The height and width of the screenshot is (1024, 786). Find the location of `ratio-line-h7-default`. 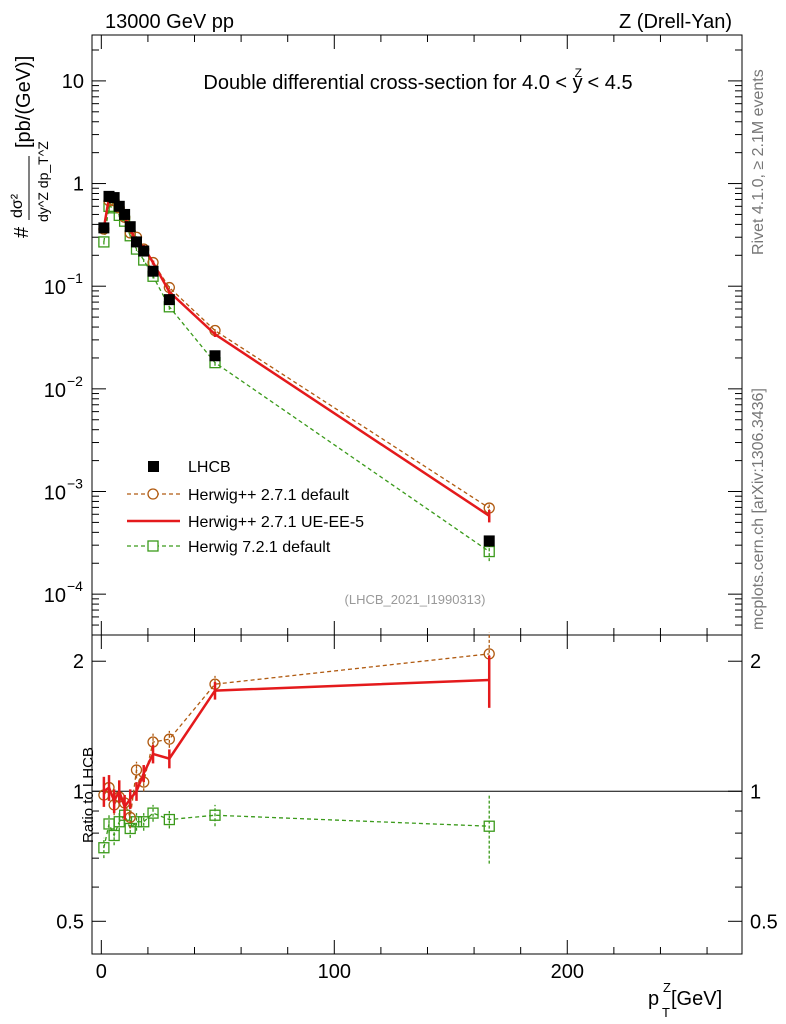

ratio-line-h7-default is located at coordinates (296, 830).